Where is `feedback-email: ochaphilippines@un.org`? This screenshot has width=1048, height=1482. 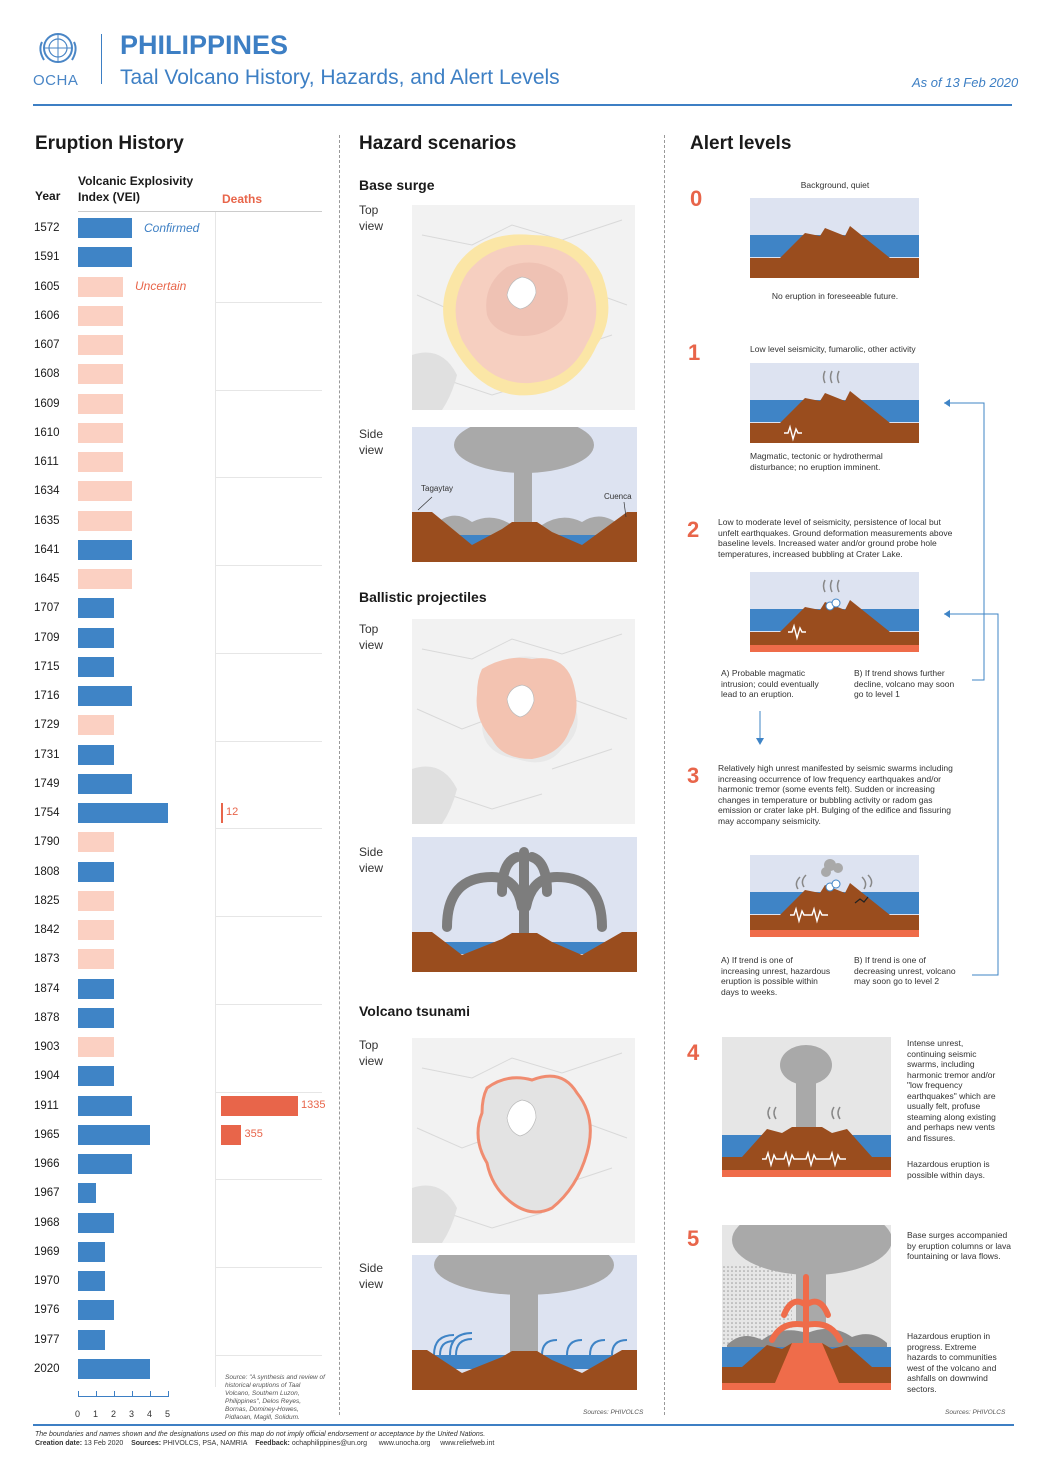 feedback-email: ochaphilippines@un.org is located at coordinates (329, 1443).